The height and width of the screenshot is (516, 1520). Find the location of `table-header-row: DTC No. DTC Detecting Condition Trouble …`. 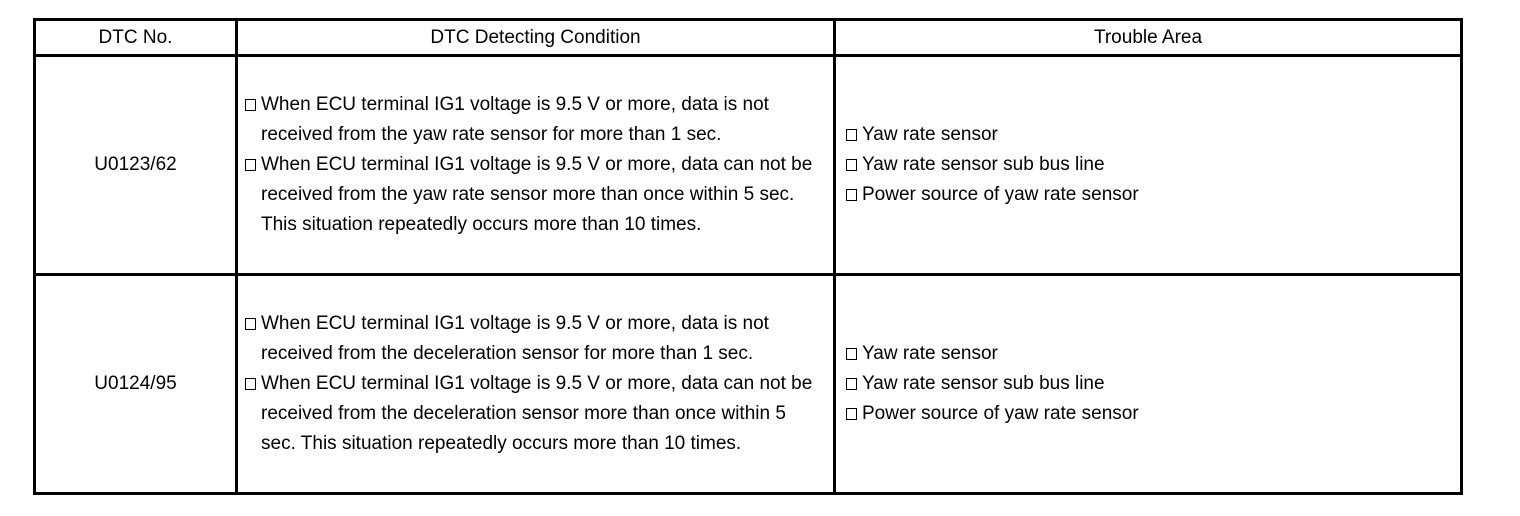

table-header-row: DTC No. DTC Detecting Condition Trouble … is located at coordinates (748, 37).